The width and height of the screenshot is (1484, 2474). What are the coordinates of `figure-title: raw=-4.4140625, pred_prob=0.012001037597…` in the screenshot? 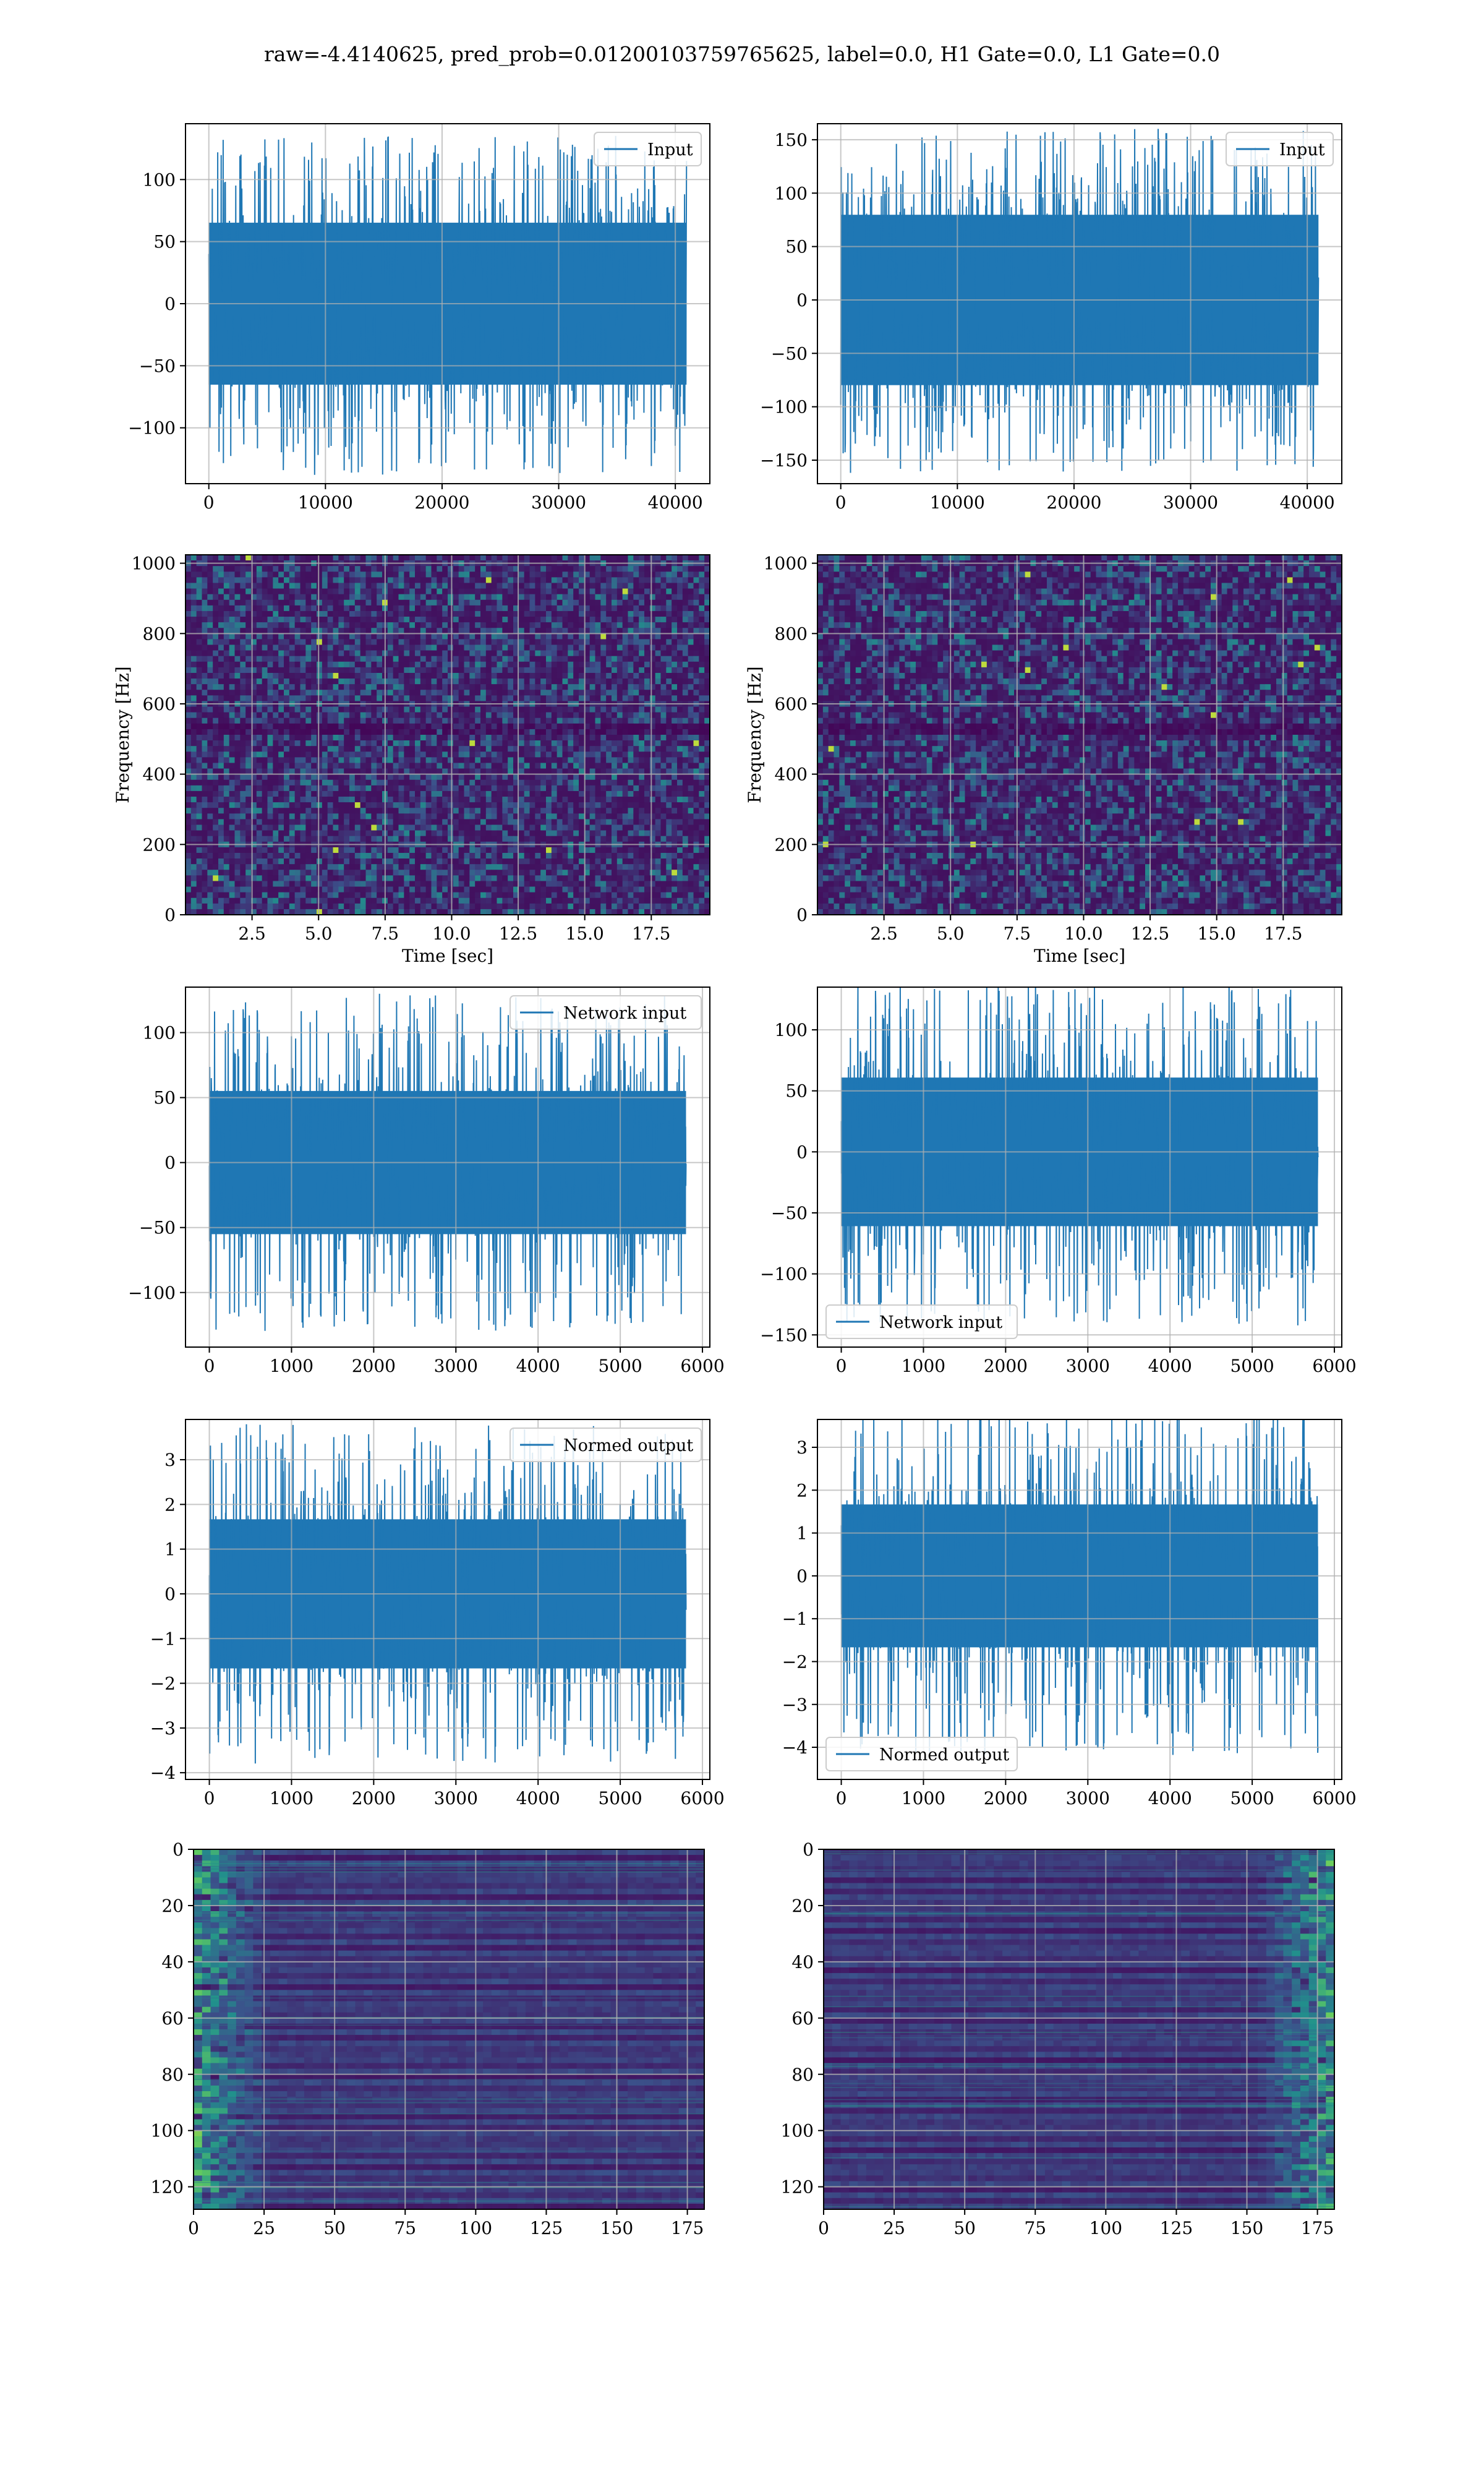 It's located at (742, 54).